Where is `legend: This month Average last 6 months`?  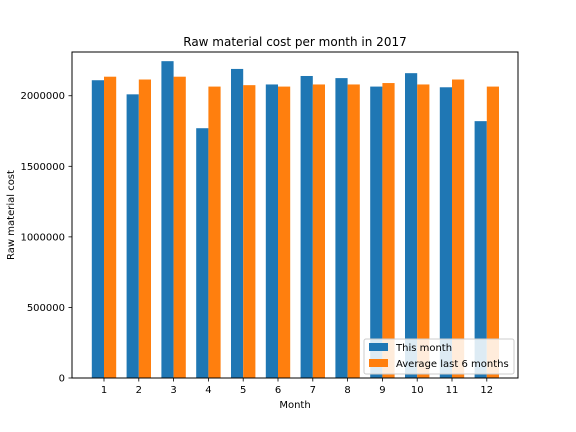
legend: This month Average last 6 months is located at coordinates (439, 356).